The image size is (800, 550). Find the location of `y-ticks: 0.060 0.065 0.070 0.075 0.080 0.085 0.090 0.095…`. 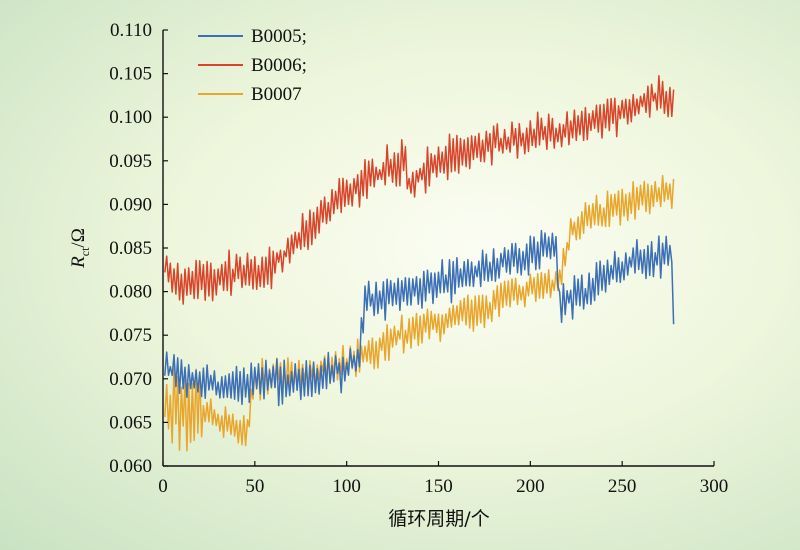

y-ticks: 0.060 0.065 0.070 0.075 0.080 0.085 0.090 0.095… is located at coordinates (138, 248).